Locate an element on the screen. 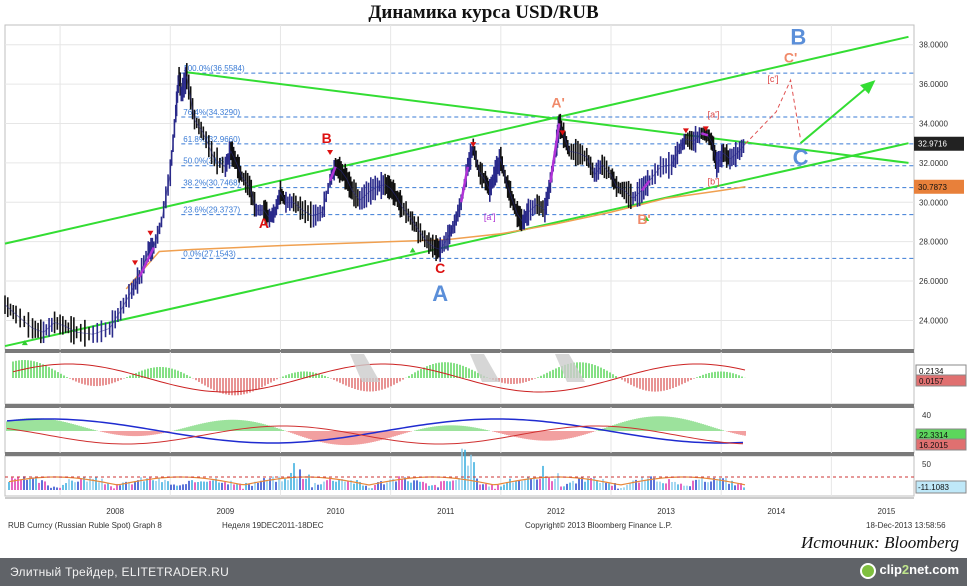 The height and width of the screenshot is (586, 967). y-tick-label: 34.0000 is located at coordinates (933, 123).